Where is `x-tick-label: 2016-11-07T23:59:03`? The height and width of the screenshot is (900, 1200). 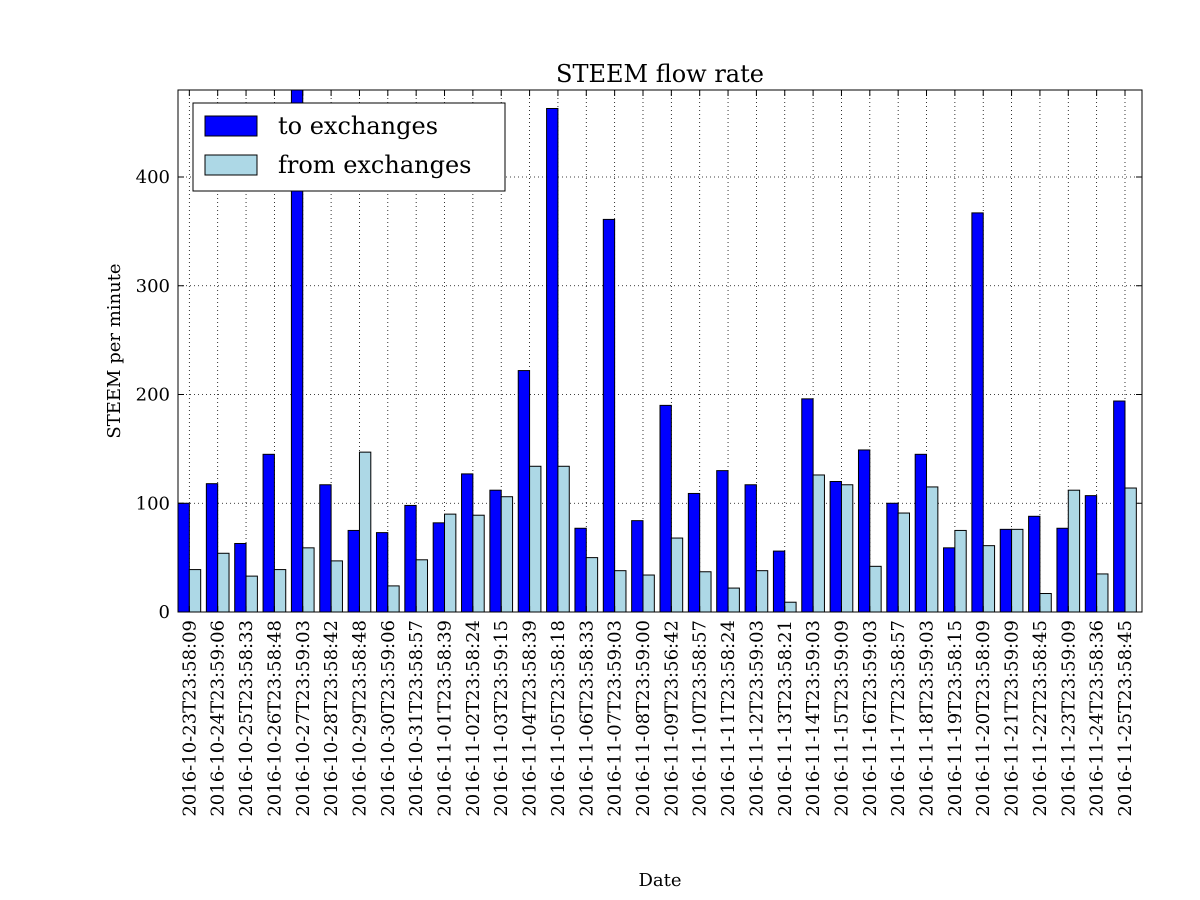 x-tick-label: 2016-11-07T23:59:03 is located at coordinates (615, 718).